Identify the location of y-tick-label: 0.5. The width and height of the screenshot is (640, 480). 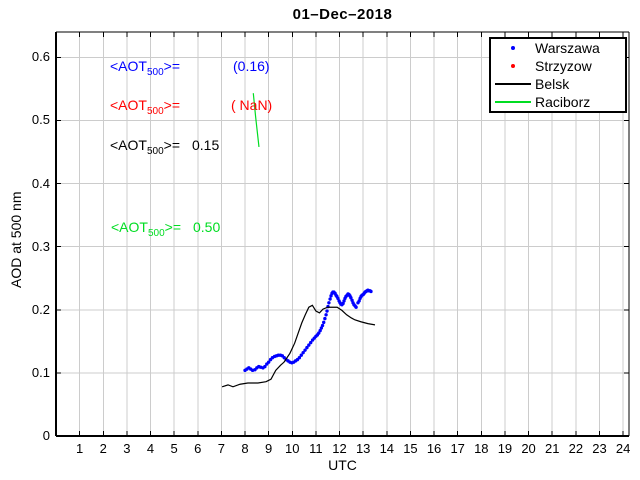
(40, 120).